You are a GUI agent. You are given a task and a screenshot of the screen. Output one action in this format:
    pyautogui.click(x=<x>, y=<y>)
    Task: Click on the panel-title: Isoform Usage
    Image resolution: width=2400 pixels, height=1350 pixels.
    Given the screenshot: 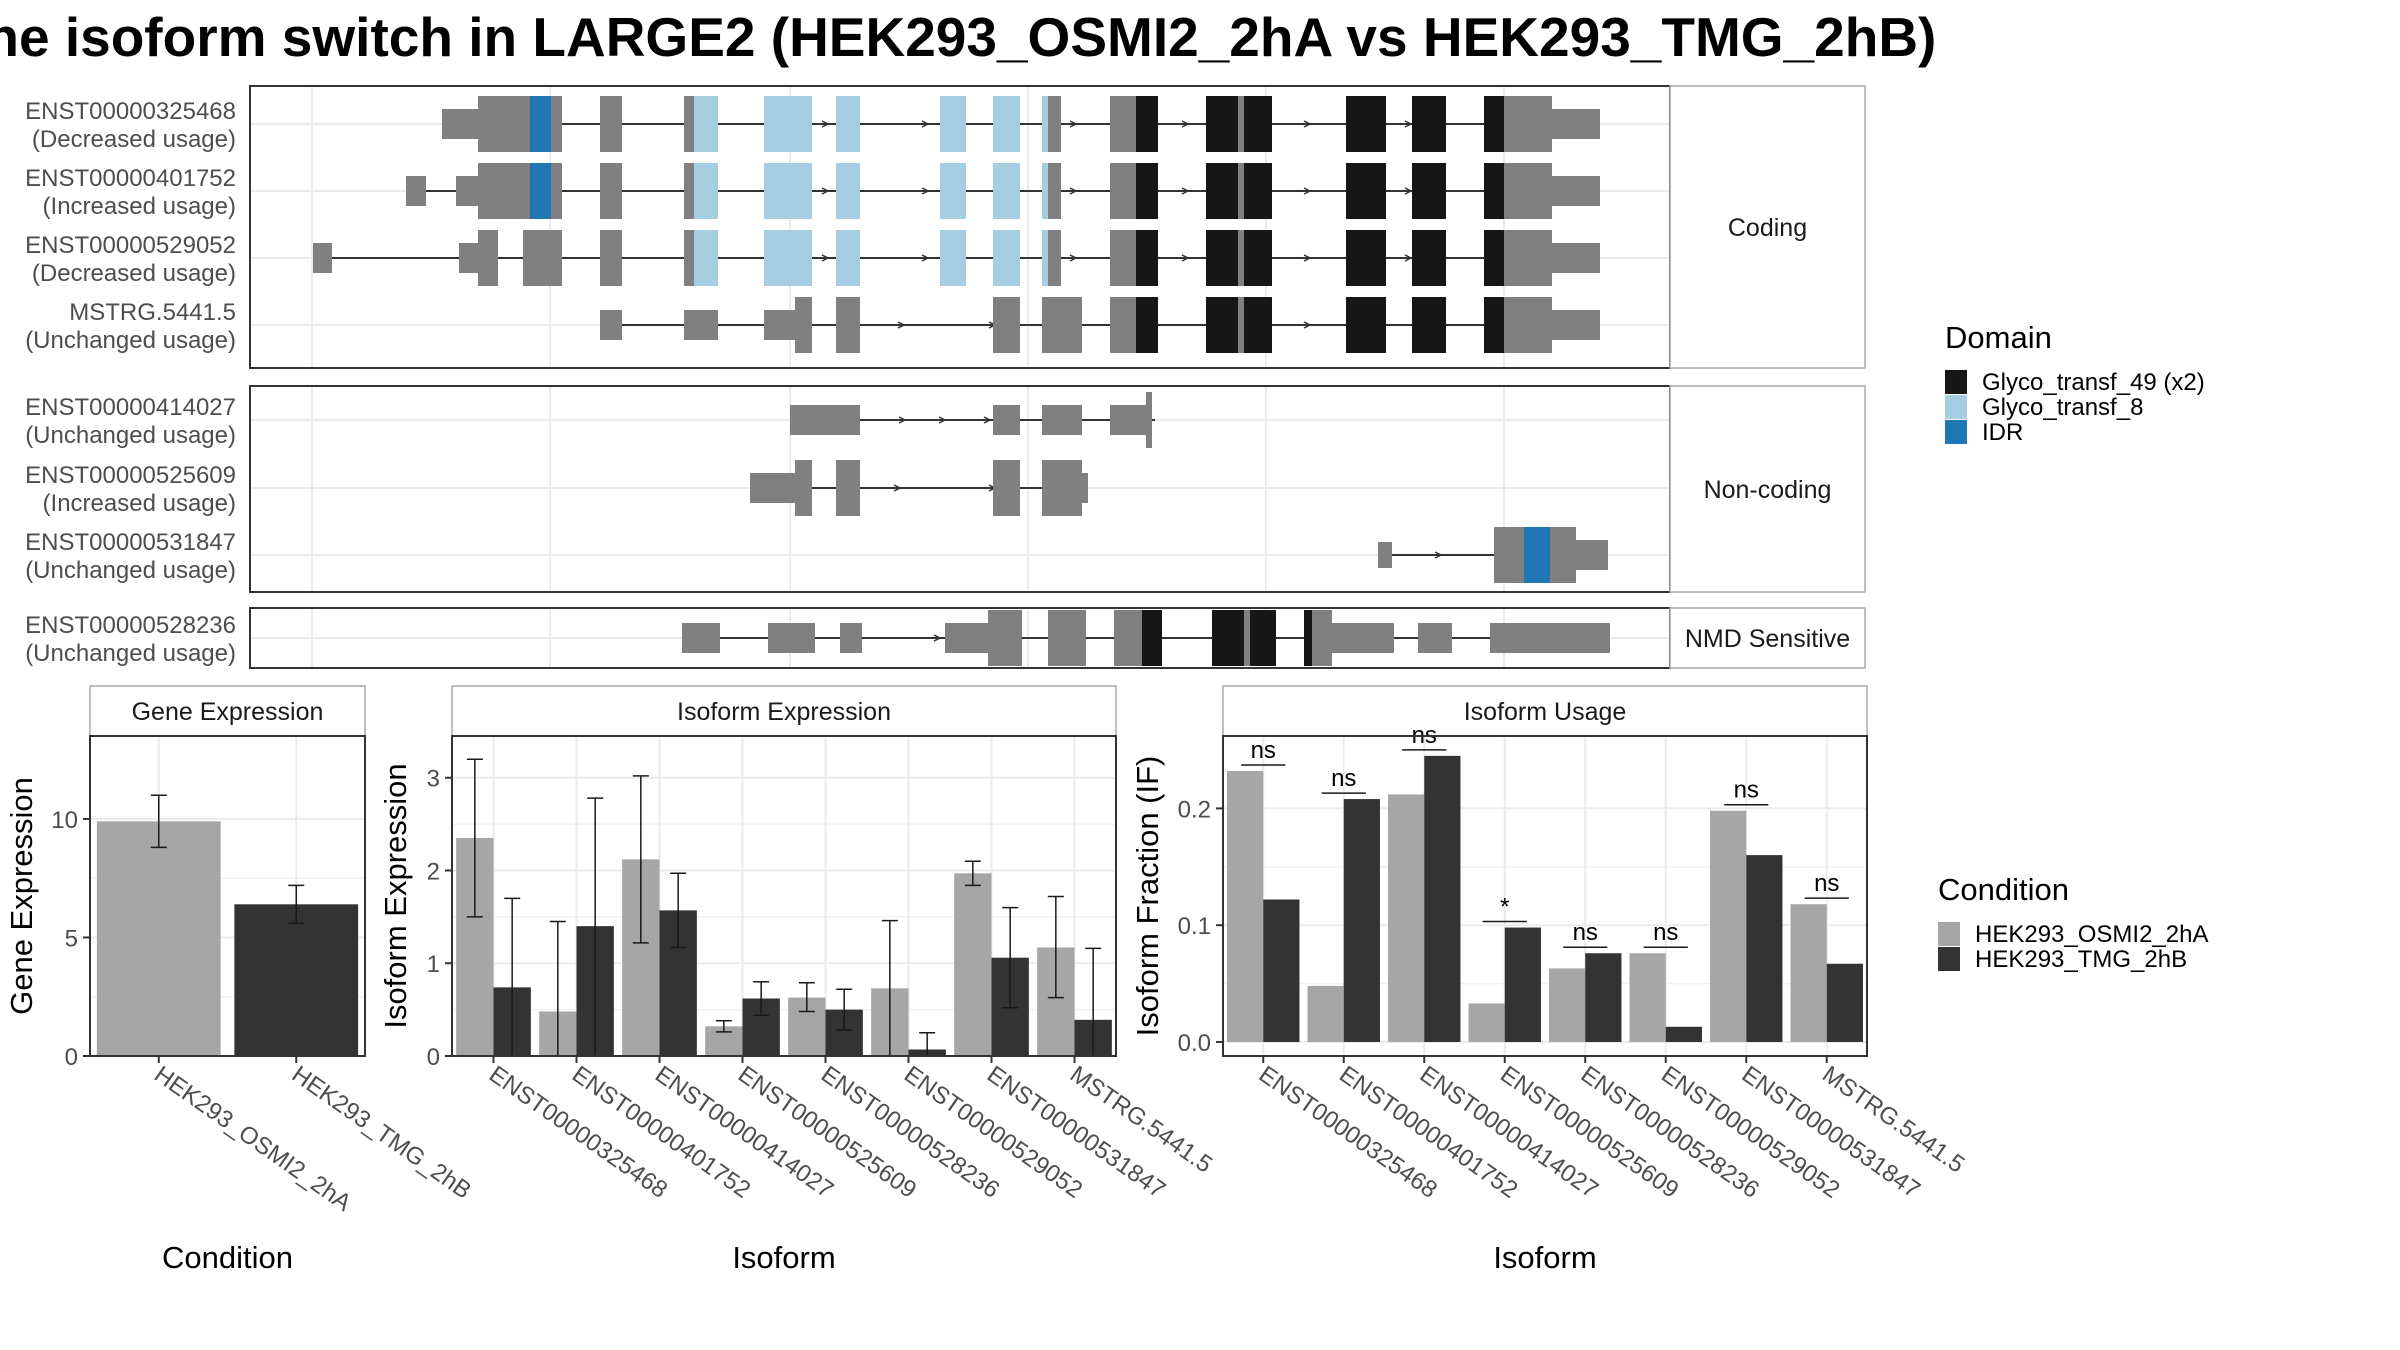 What is the action you would take?
    pyautogui.click(x=1545, y=712)
    